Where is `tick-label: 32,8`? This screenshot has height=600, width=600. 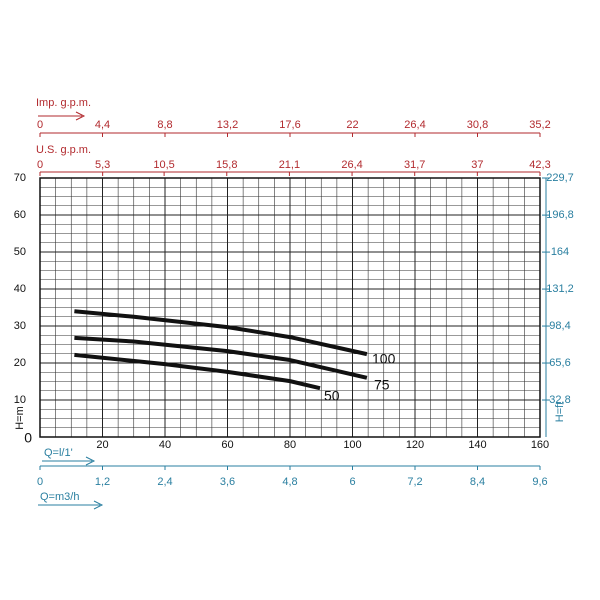
tick-label: 32,8 is located at coordinates (559, 400).